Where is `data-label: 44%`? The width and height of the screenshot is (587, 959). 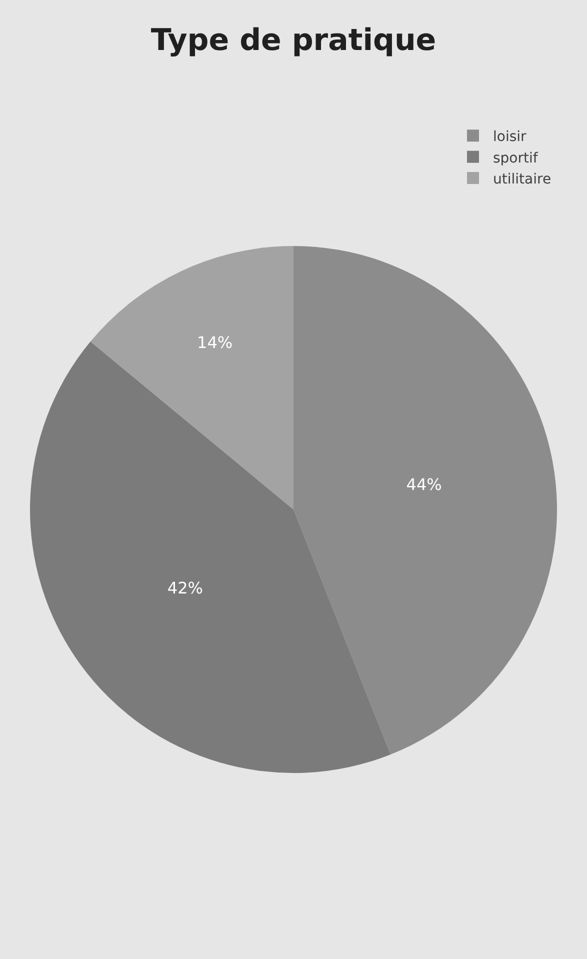 data-label: 44% is located at coordinates (424, 484).